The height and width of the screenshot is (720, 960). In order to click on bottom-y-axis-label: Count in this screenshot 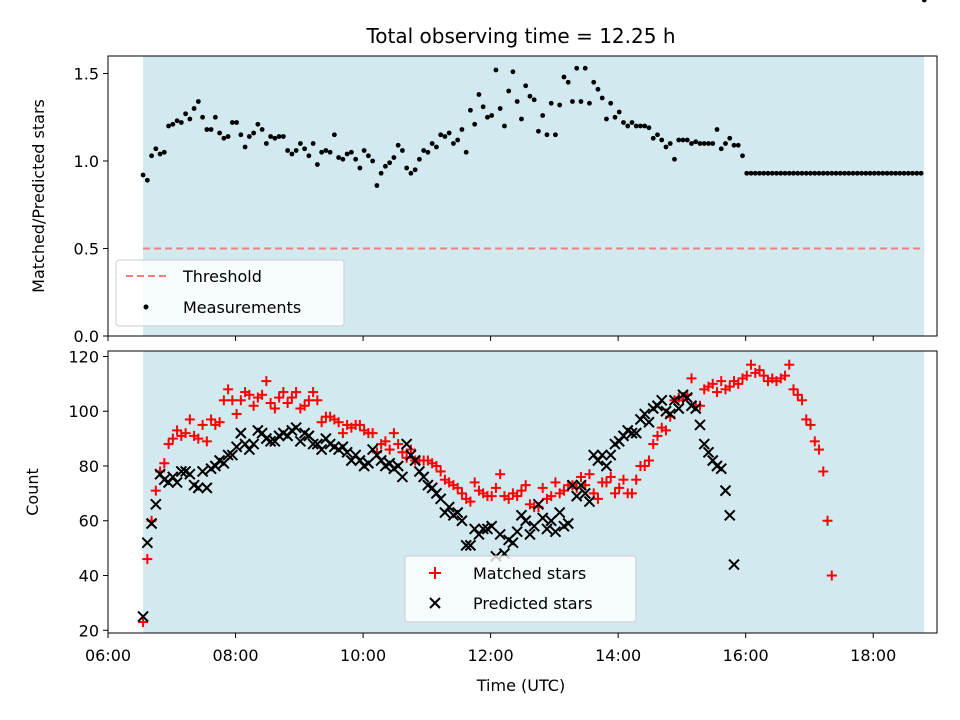, I will do `click(32, 492)`.